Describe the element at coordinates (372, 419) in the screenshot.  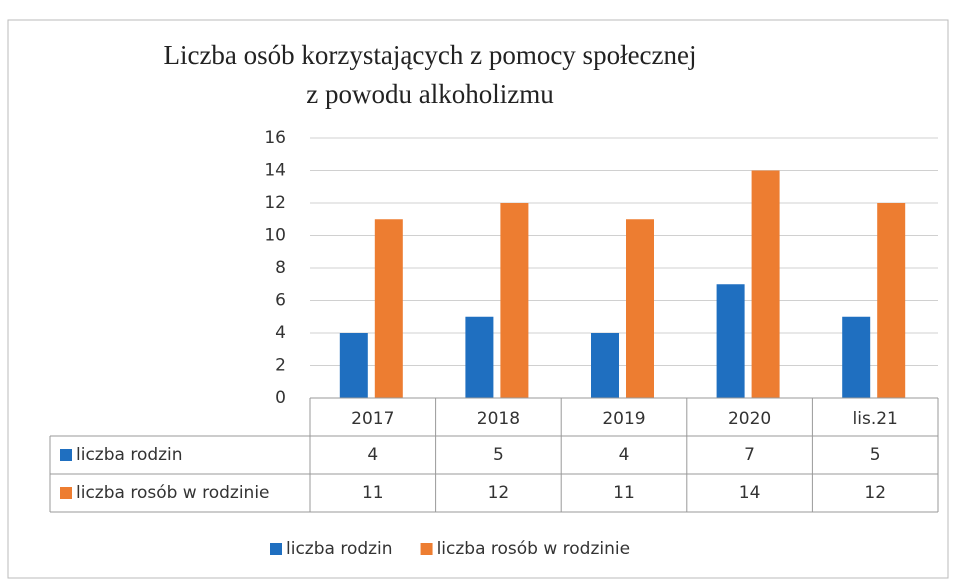
I see `x-tick-label: 2017` at that location.